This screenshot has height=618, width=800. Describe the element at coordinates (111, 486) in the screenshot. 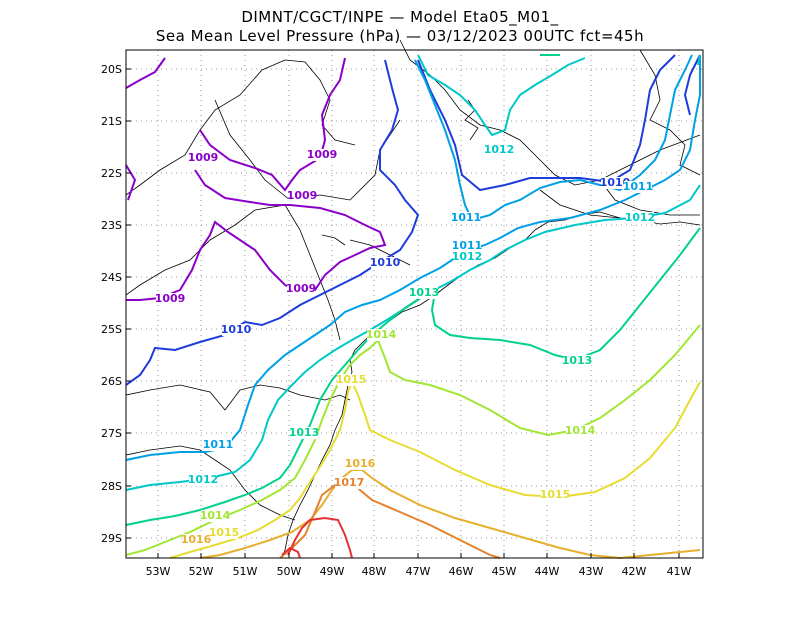

I see `lat-tick-label: 28S` at that location.